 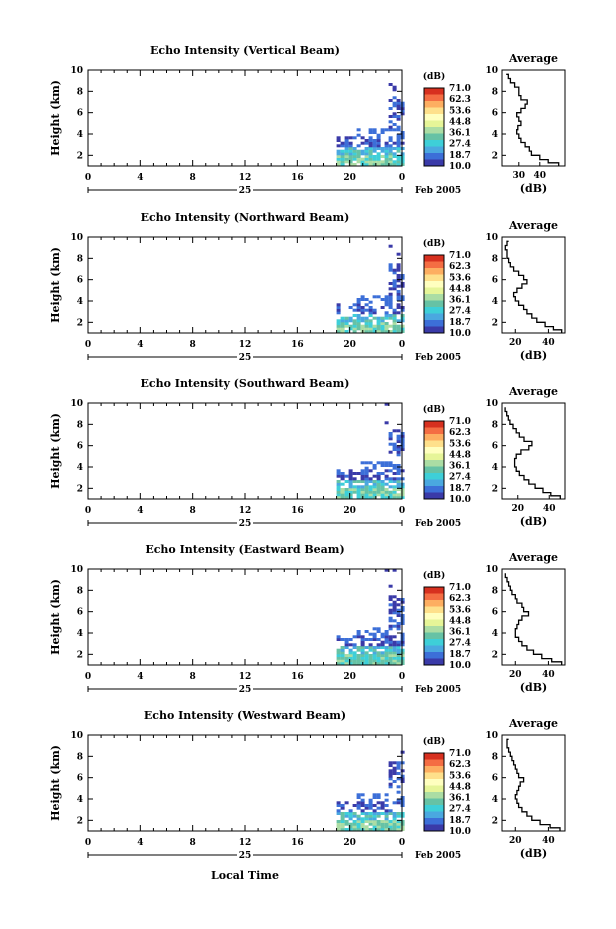 I want to click on x-tick-label: 12, so click(x=245, y=511).